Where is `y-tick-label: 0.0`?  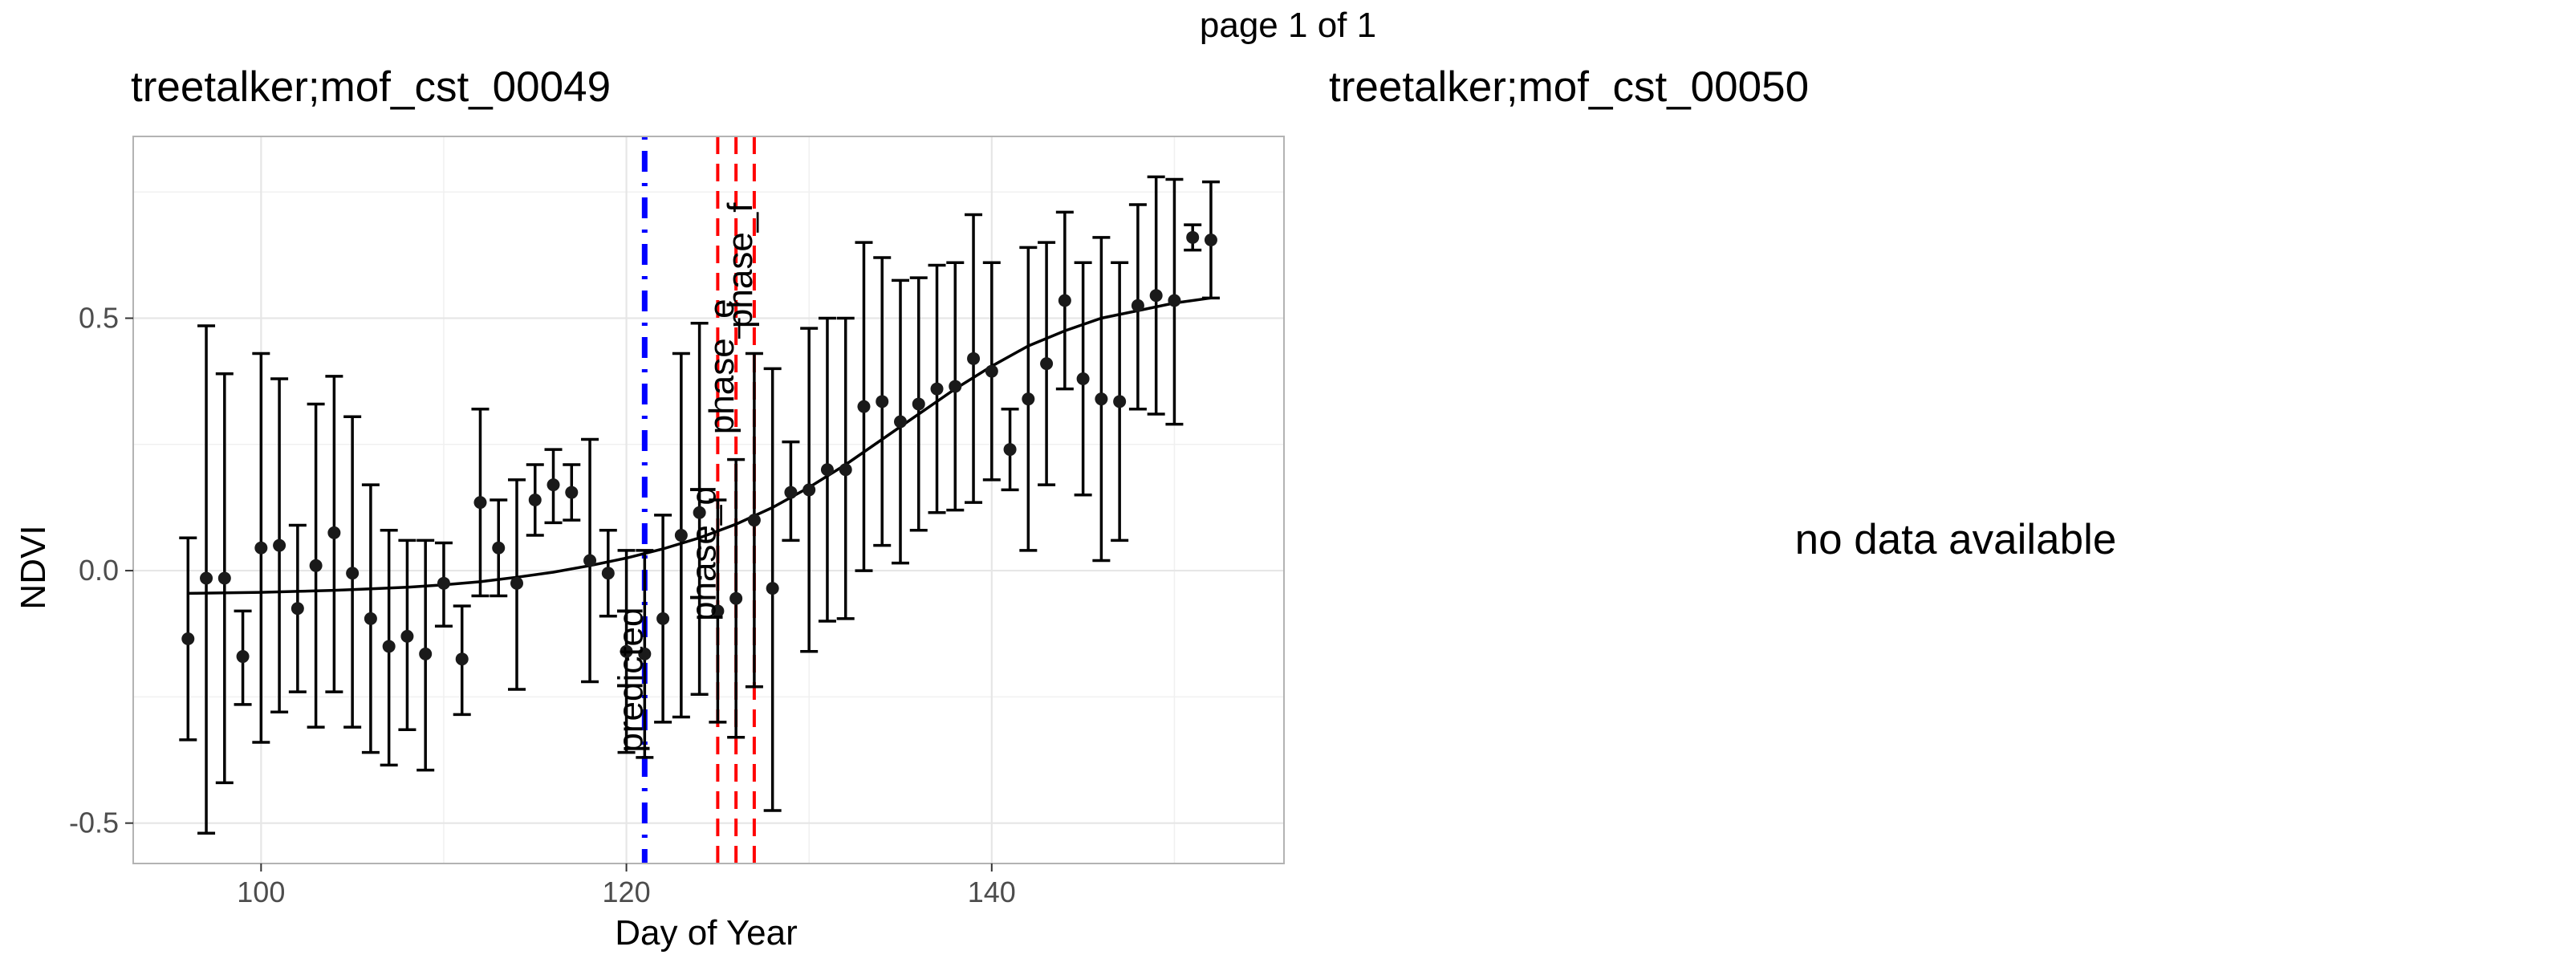 y-tick-label: 0.0 is located at coordinates (99, 570).